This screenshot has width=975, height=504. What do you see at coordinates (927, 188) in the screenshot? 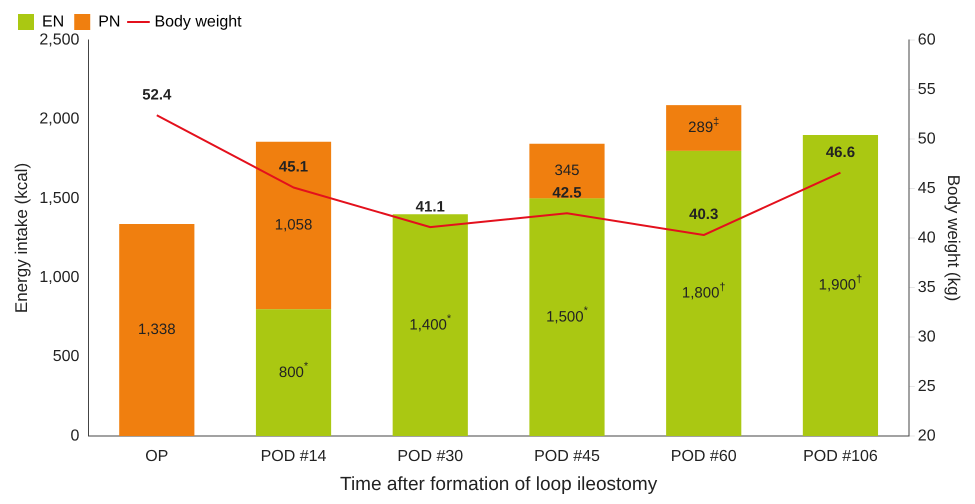
I see `y2-tick-label: 45` at bounding box center [927, 188].